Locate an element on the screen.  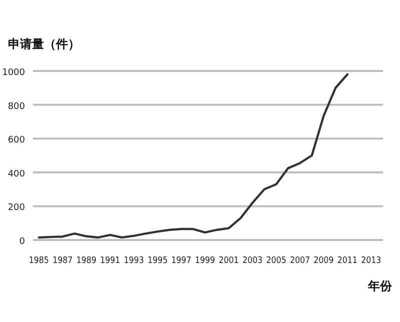
xtick: 1995 is located at coordinates (159, 261).